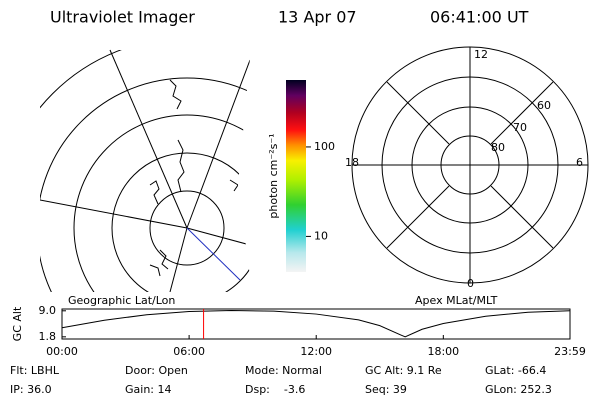 This screenshot has height=400, width=600. I want to click on lat-label: 70, so click(520, 127).